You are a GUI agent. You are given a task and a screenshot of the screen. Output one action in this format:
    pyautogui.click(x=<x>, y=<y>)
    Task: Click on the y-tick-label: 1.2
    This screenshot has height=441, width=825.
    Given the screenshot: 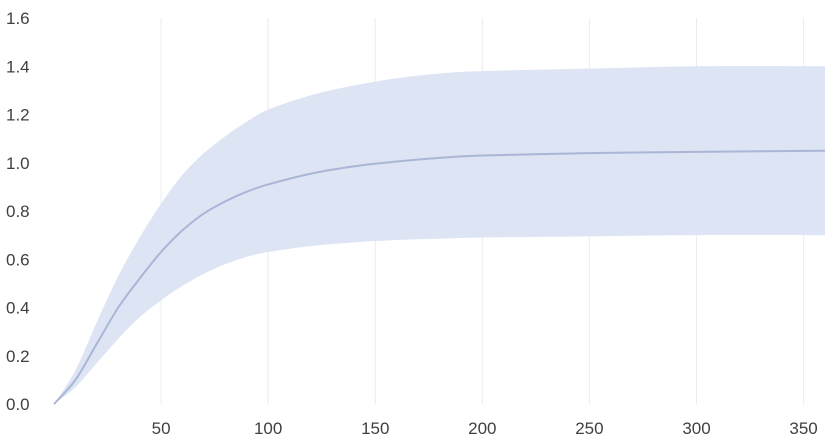 What is the action you would take?
    pyautogui.click(x=18, y=115)
    